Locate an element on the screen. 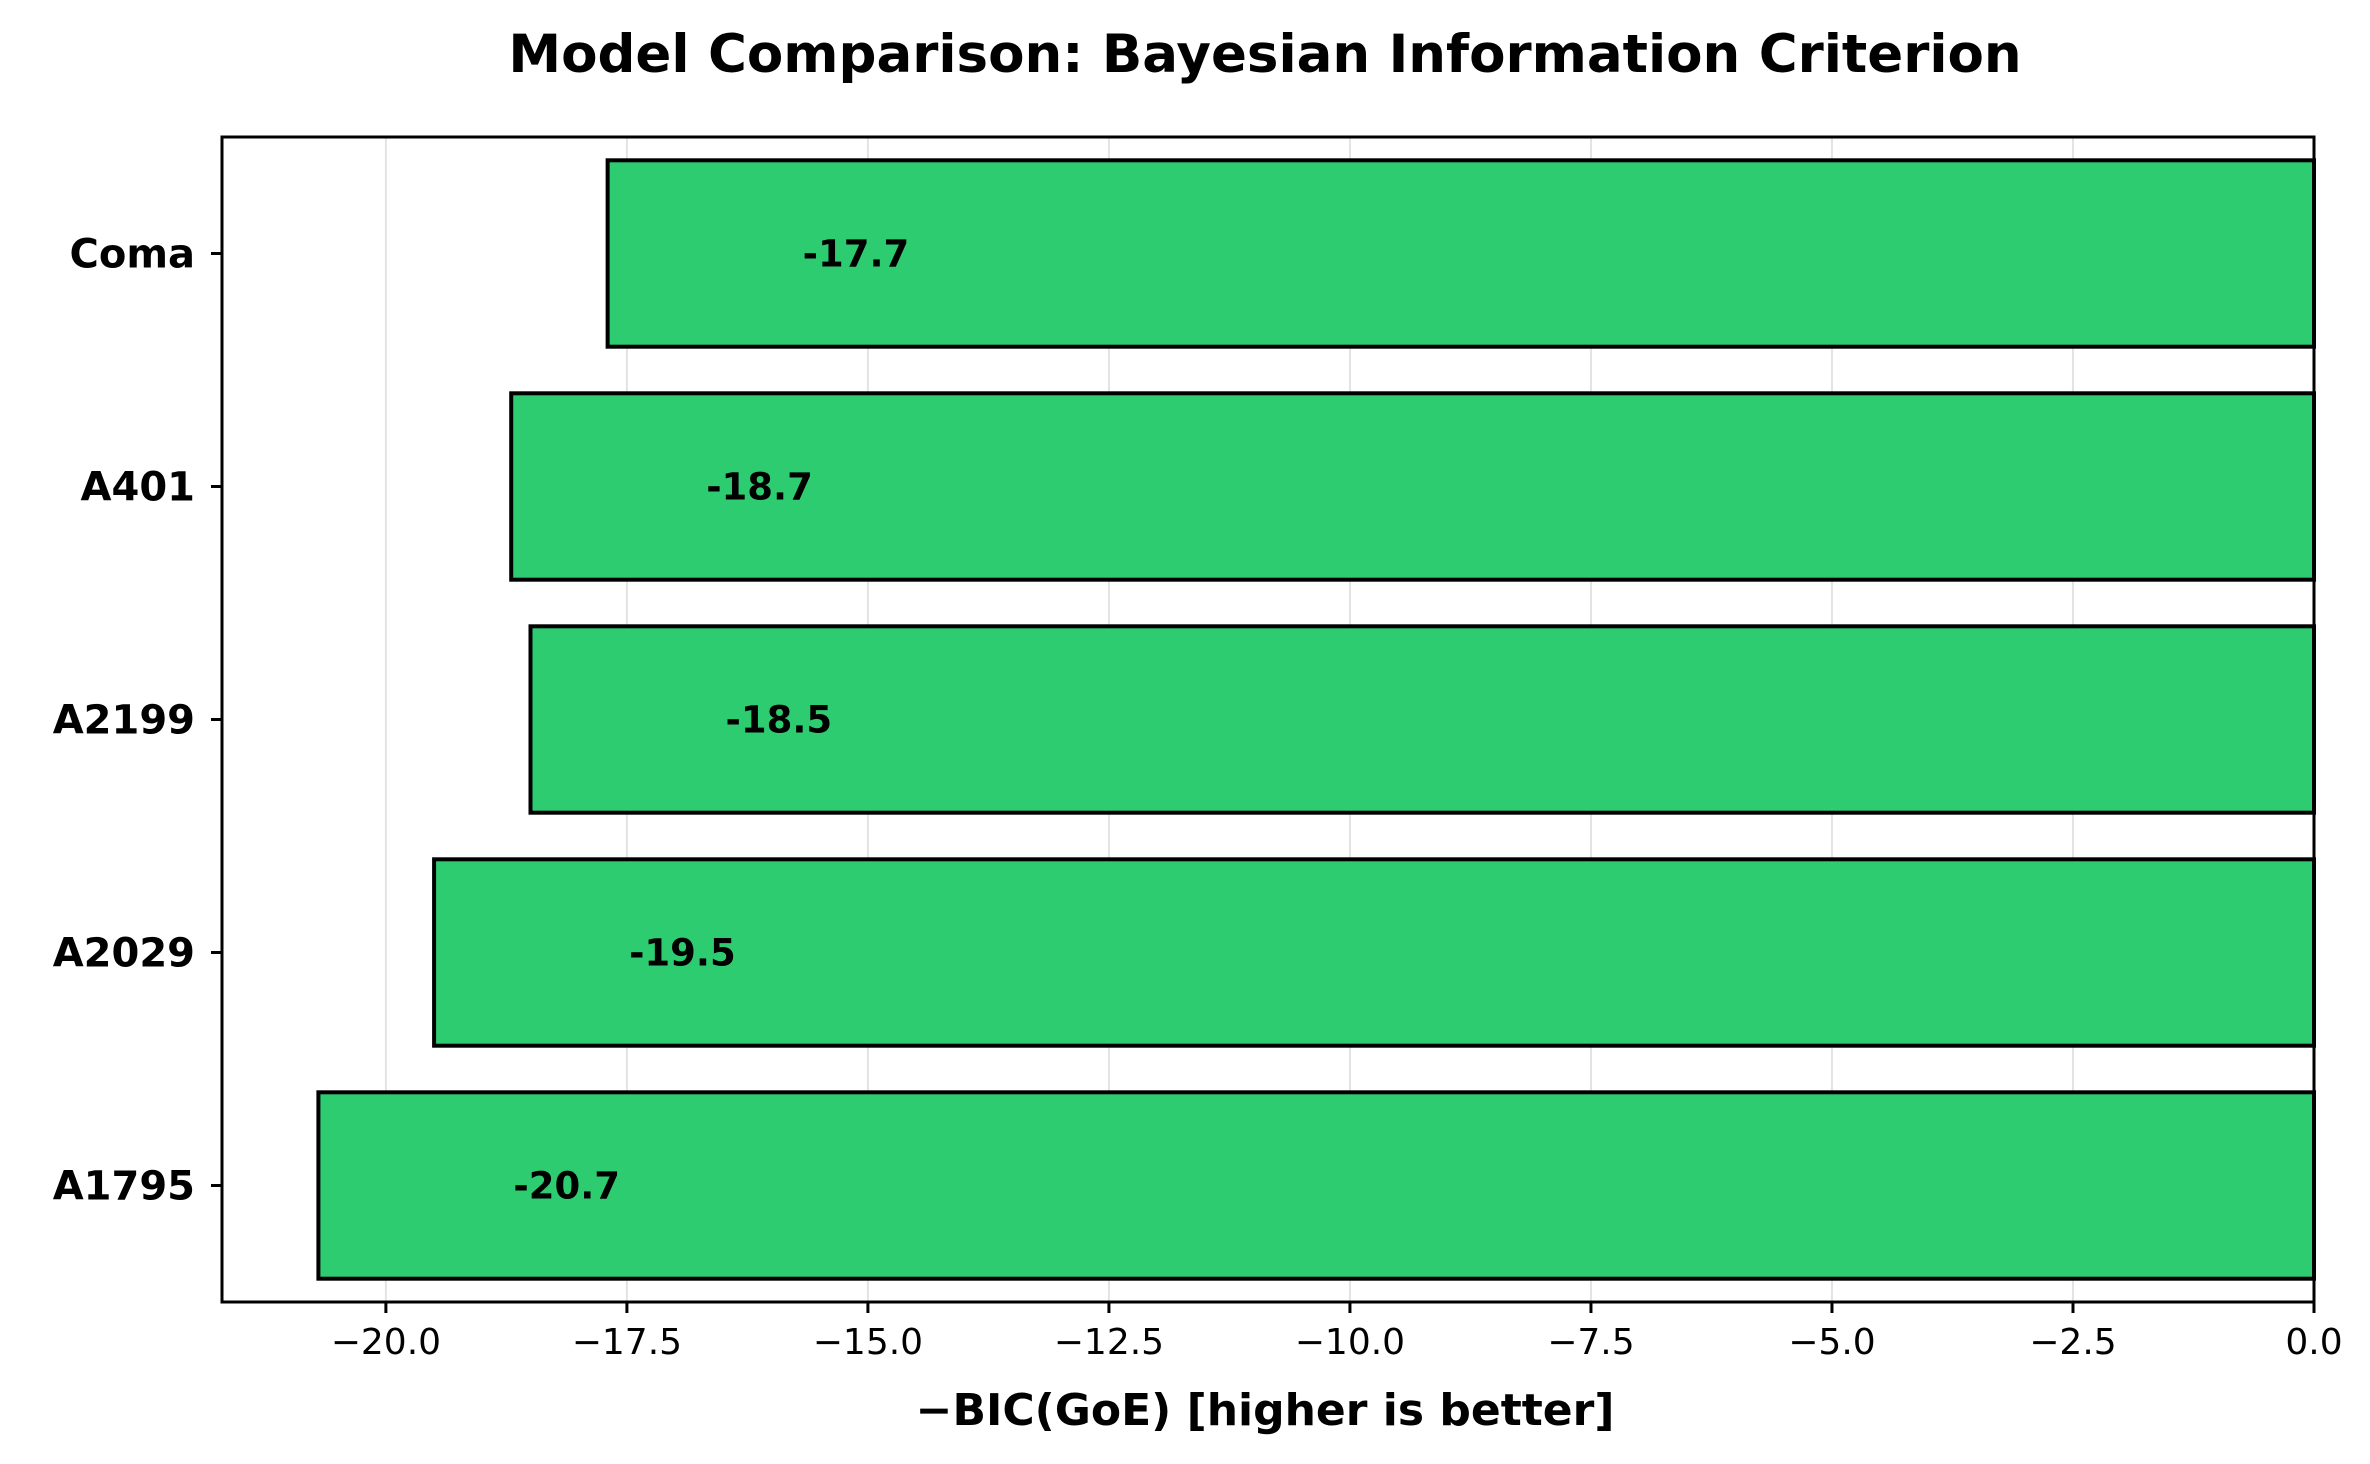 The height and width of the screenshot is (1464, 2370). x-tick-label: −20.0 is located at coordinates (386, 1342).